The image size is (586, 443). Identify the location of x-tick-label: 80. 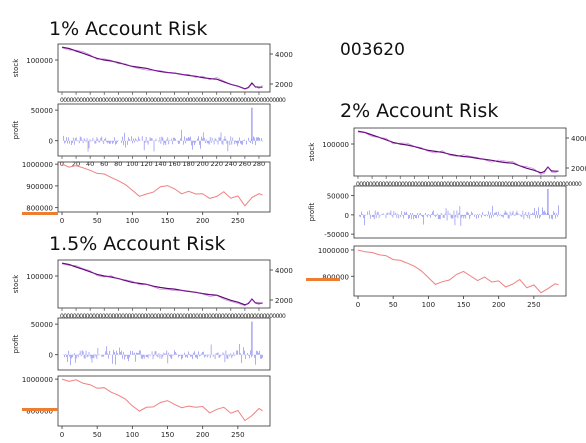
(118, 164).